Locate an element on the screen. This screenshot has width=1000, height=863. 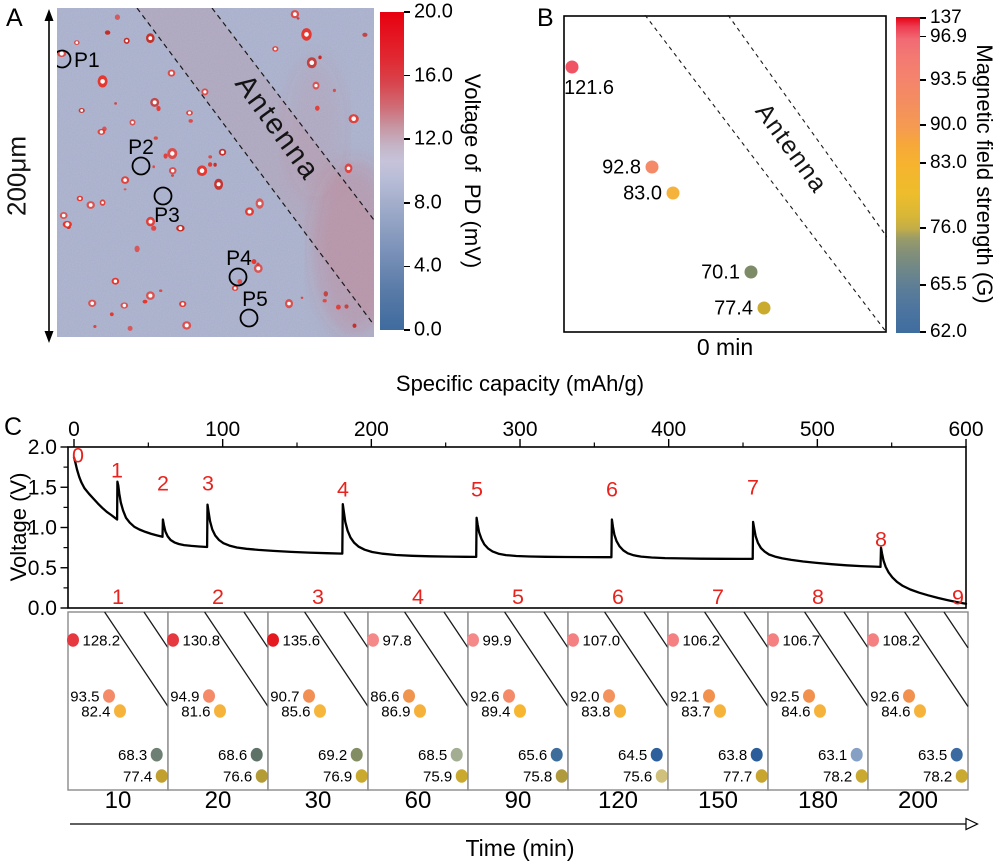
antenna-edge-line-right-b is located at coordinates (807, 126).